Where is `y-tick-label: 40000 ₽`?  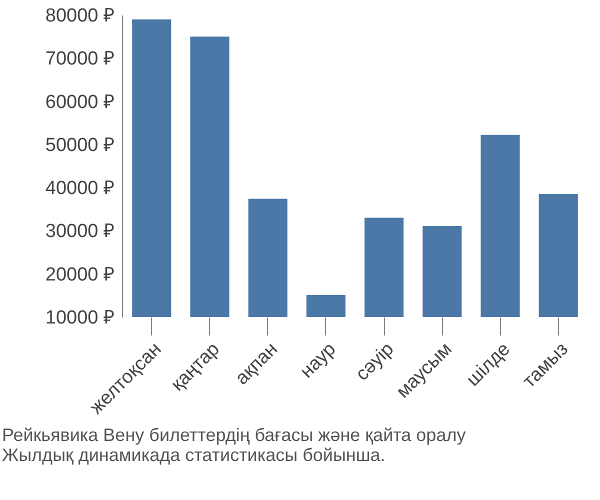
y-tick-label: 40000 ₽ is located at coordinates (79, 189).